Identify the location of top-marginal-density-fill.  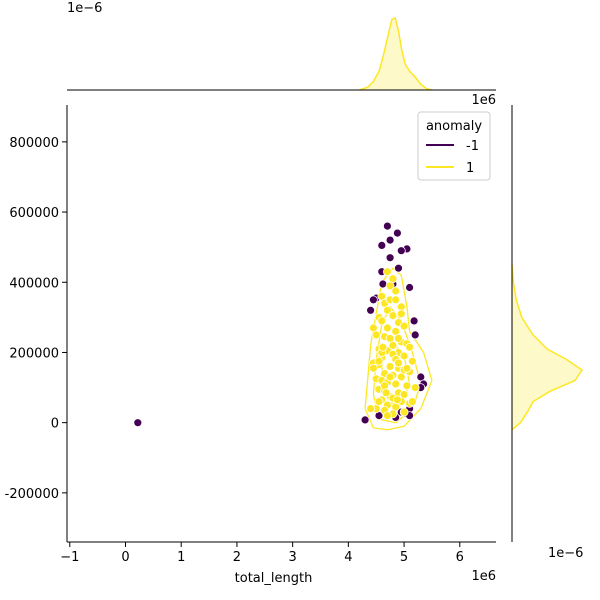
(395, 54).